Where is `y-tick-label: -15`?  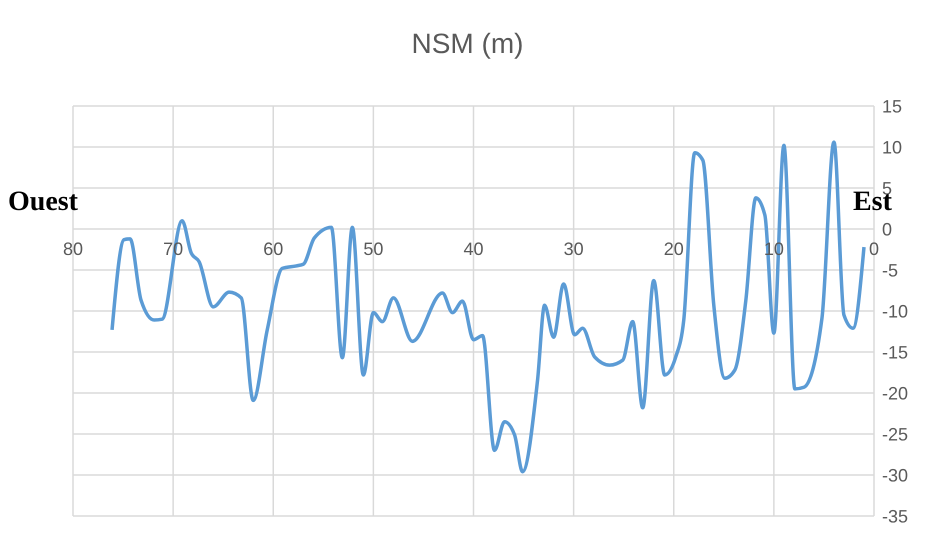
y-tick-label: -15 is located at coordinates (895, 352).